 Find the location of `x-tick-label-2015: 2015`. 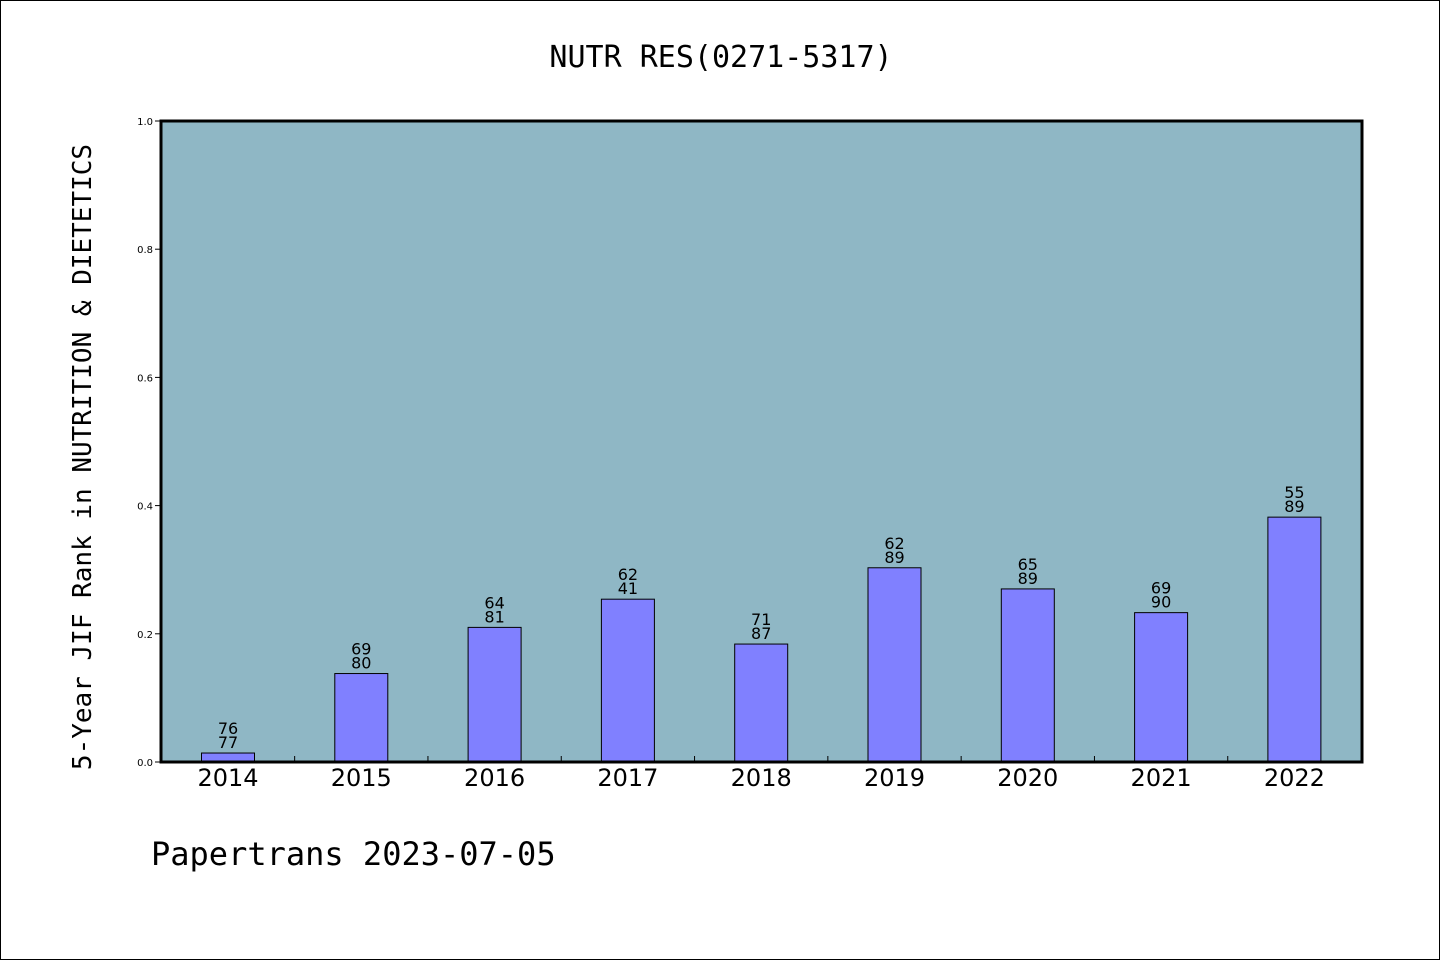

x-tick-label-2015: 2015 is located at coordinates (361, 778).